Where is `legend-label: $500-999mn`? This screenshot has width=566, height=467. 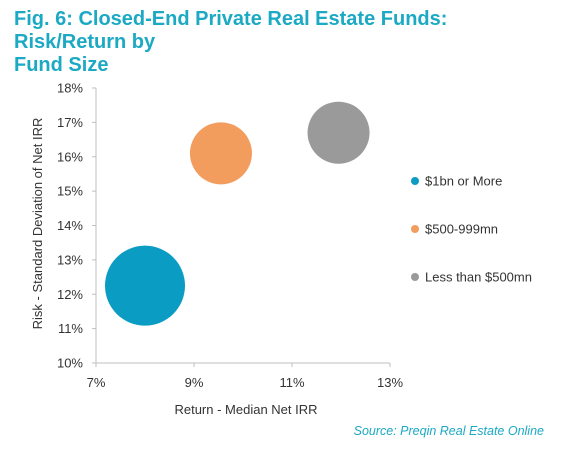 legend-label: $500-999mn is located at coordinates (461, 229).